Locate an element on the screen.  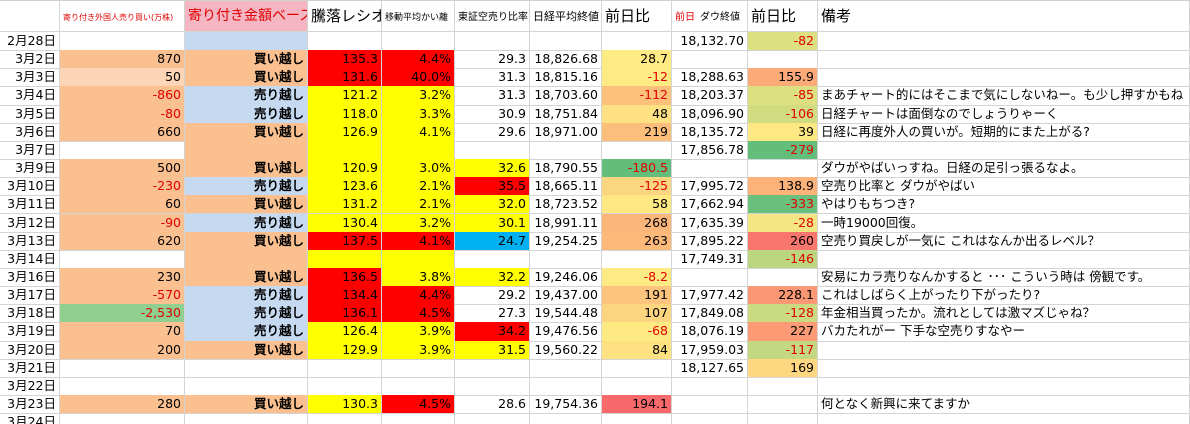
short-ratio: 29.3 is located at coordinates (492, 60).